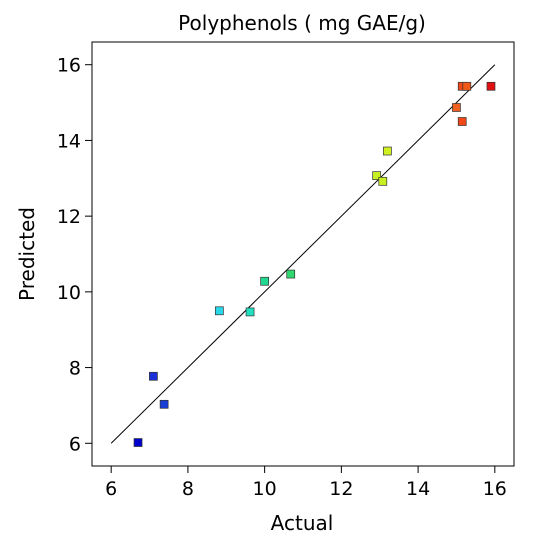 The image size is (535, 550). What do you see at coordinates (302, 523) in the screenshot?
I see `x-axis-label: Actual` at bounding box center [302, 523].